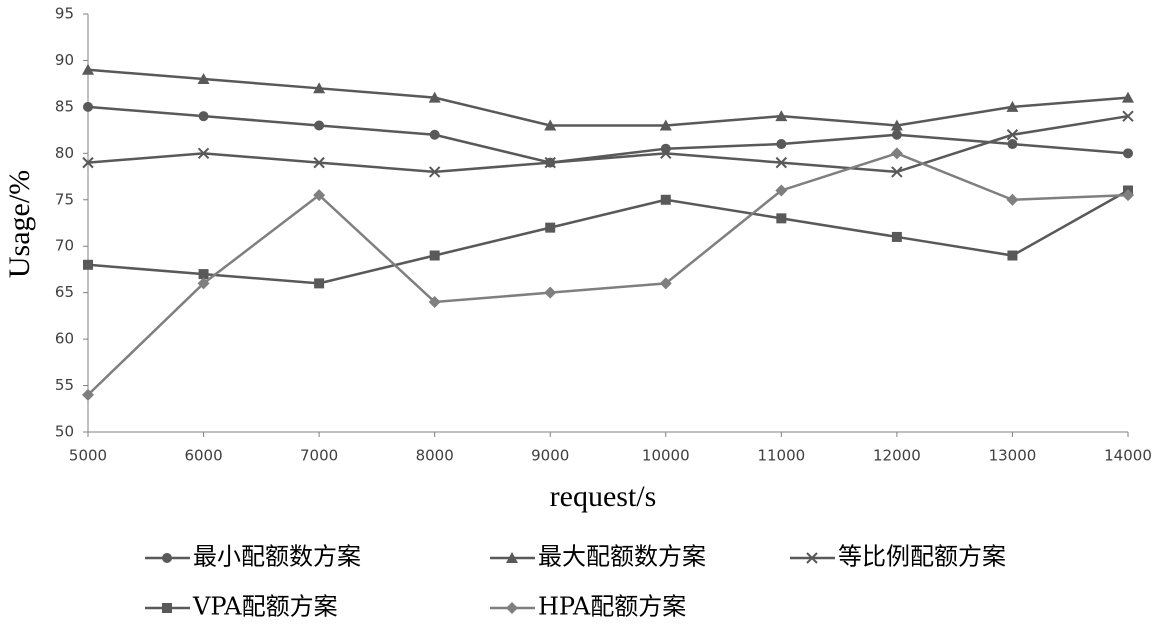 The height and width of the screenshot is (632, 1161). I want to click on y-tick-label: 55, so click(64, 385).